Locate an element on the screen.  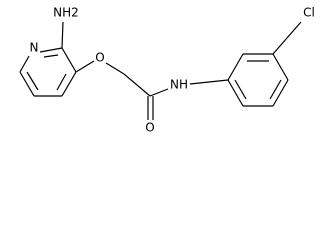
atom-label: NH is located at coordinates (179, 85).